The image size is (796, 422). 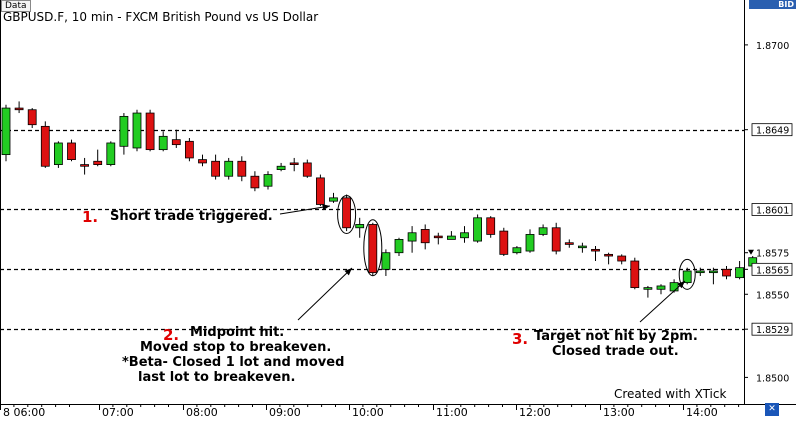 What do you see at coordinates (772, 270) in the screenshot?
I see `svg-text: 1.8565` at bounding box center [772, 270].